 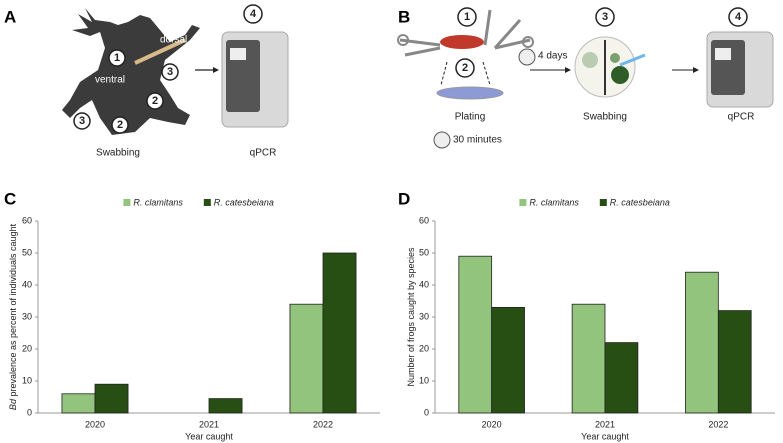 I want to click on petri-dish, so click(x=610, y=67).